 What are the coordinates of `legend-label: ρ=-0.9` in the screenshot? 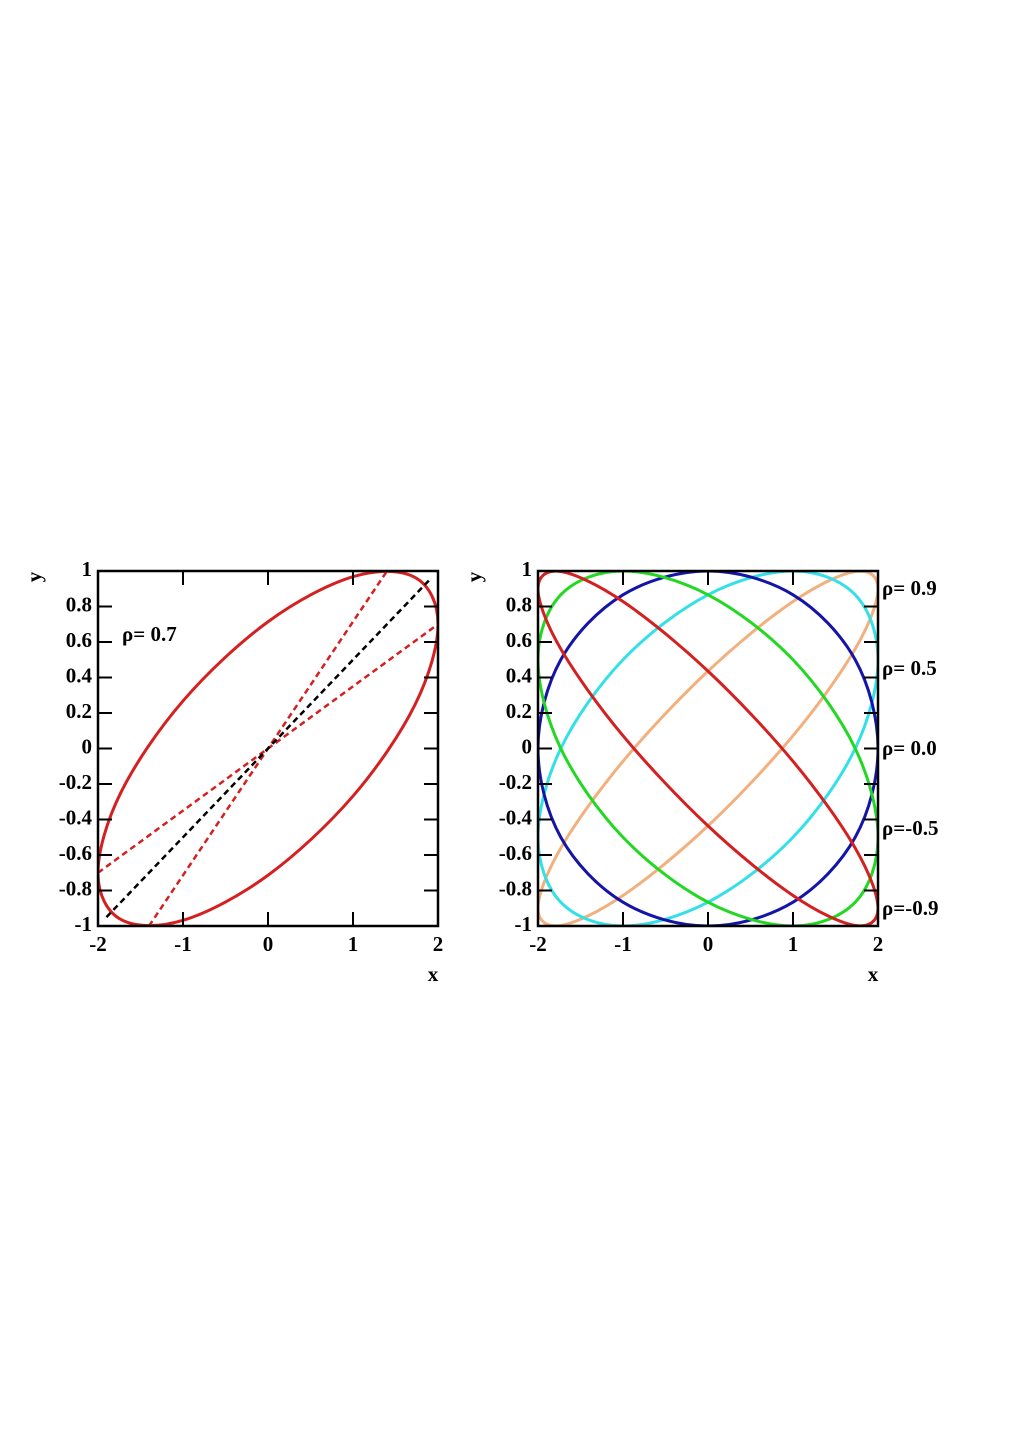 It's located at (910, 908).